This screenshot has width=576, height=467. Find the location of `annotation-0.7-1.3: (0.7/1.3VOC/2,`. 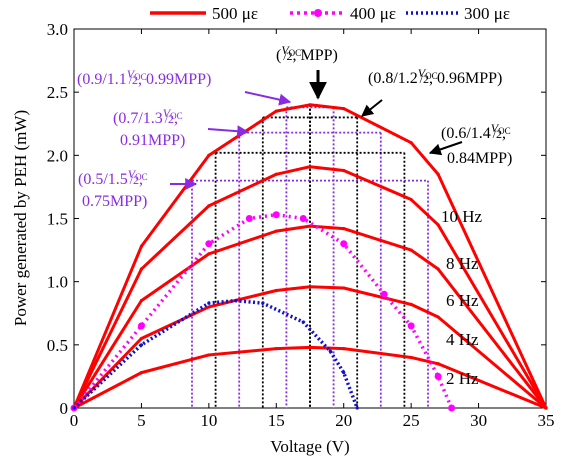

annotation-0.7-1.3: (0.7/1.3VOC/2, is located at coordinates (148, 116).